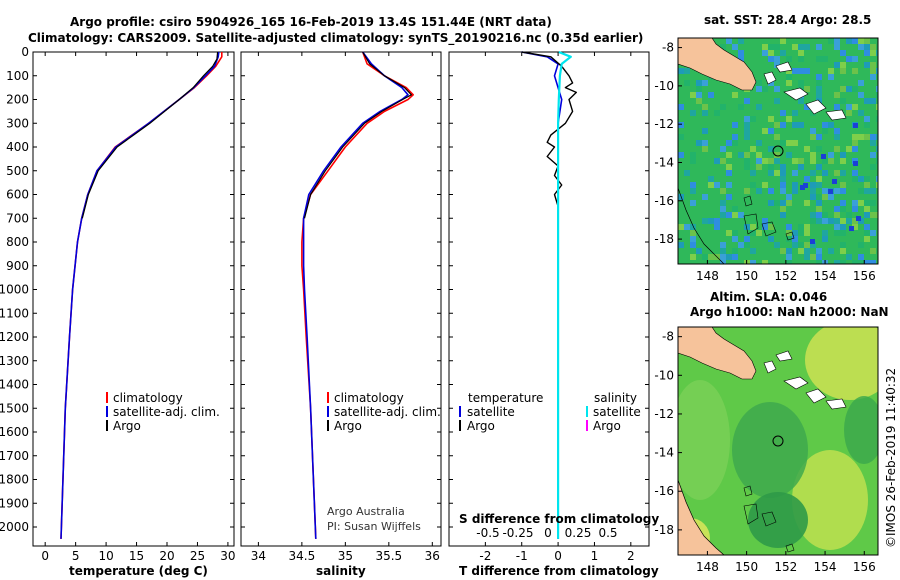  Describe the element at coordinates (664, 124) in the screenshot. I see `lat-tick-label: -12` at that location.